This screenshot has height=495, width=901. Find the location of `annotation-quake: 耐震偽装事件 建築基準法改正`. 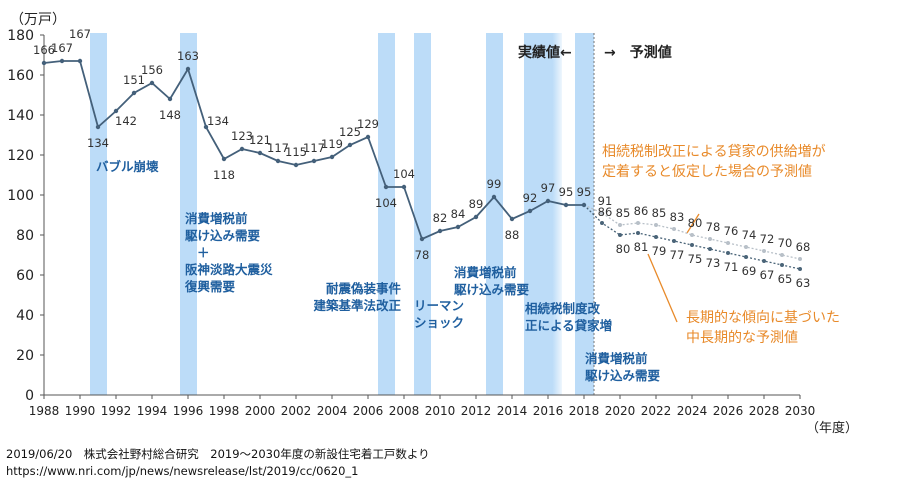

annotation-quake: 耐震偽装事件 建築基準法改正 is located at coordinates (353, 297).